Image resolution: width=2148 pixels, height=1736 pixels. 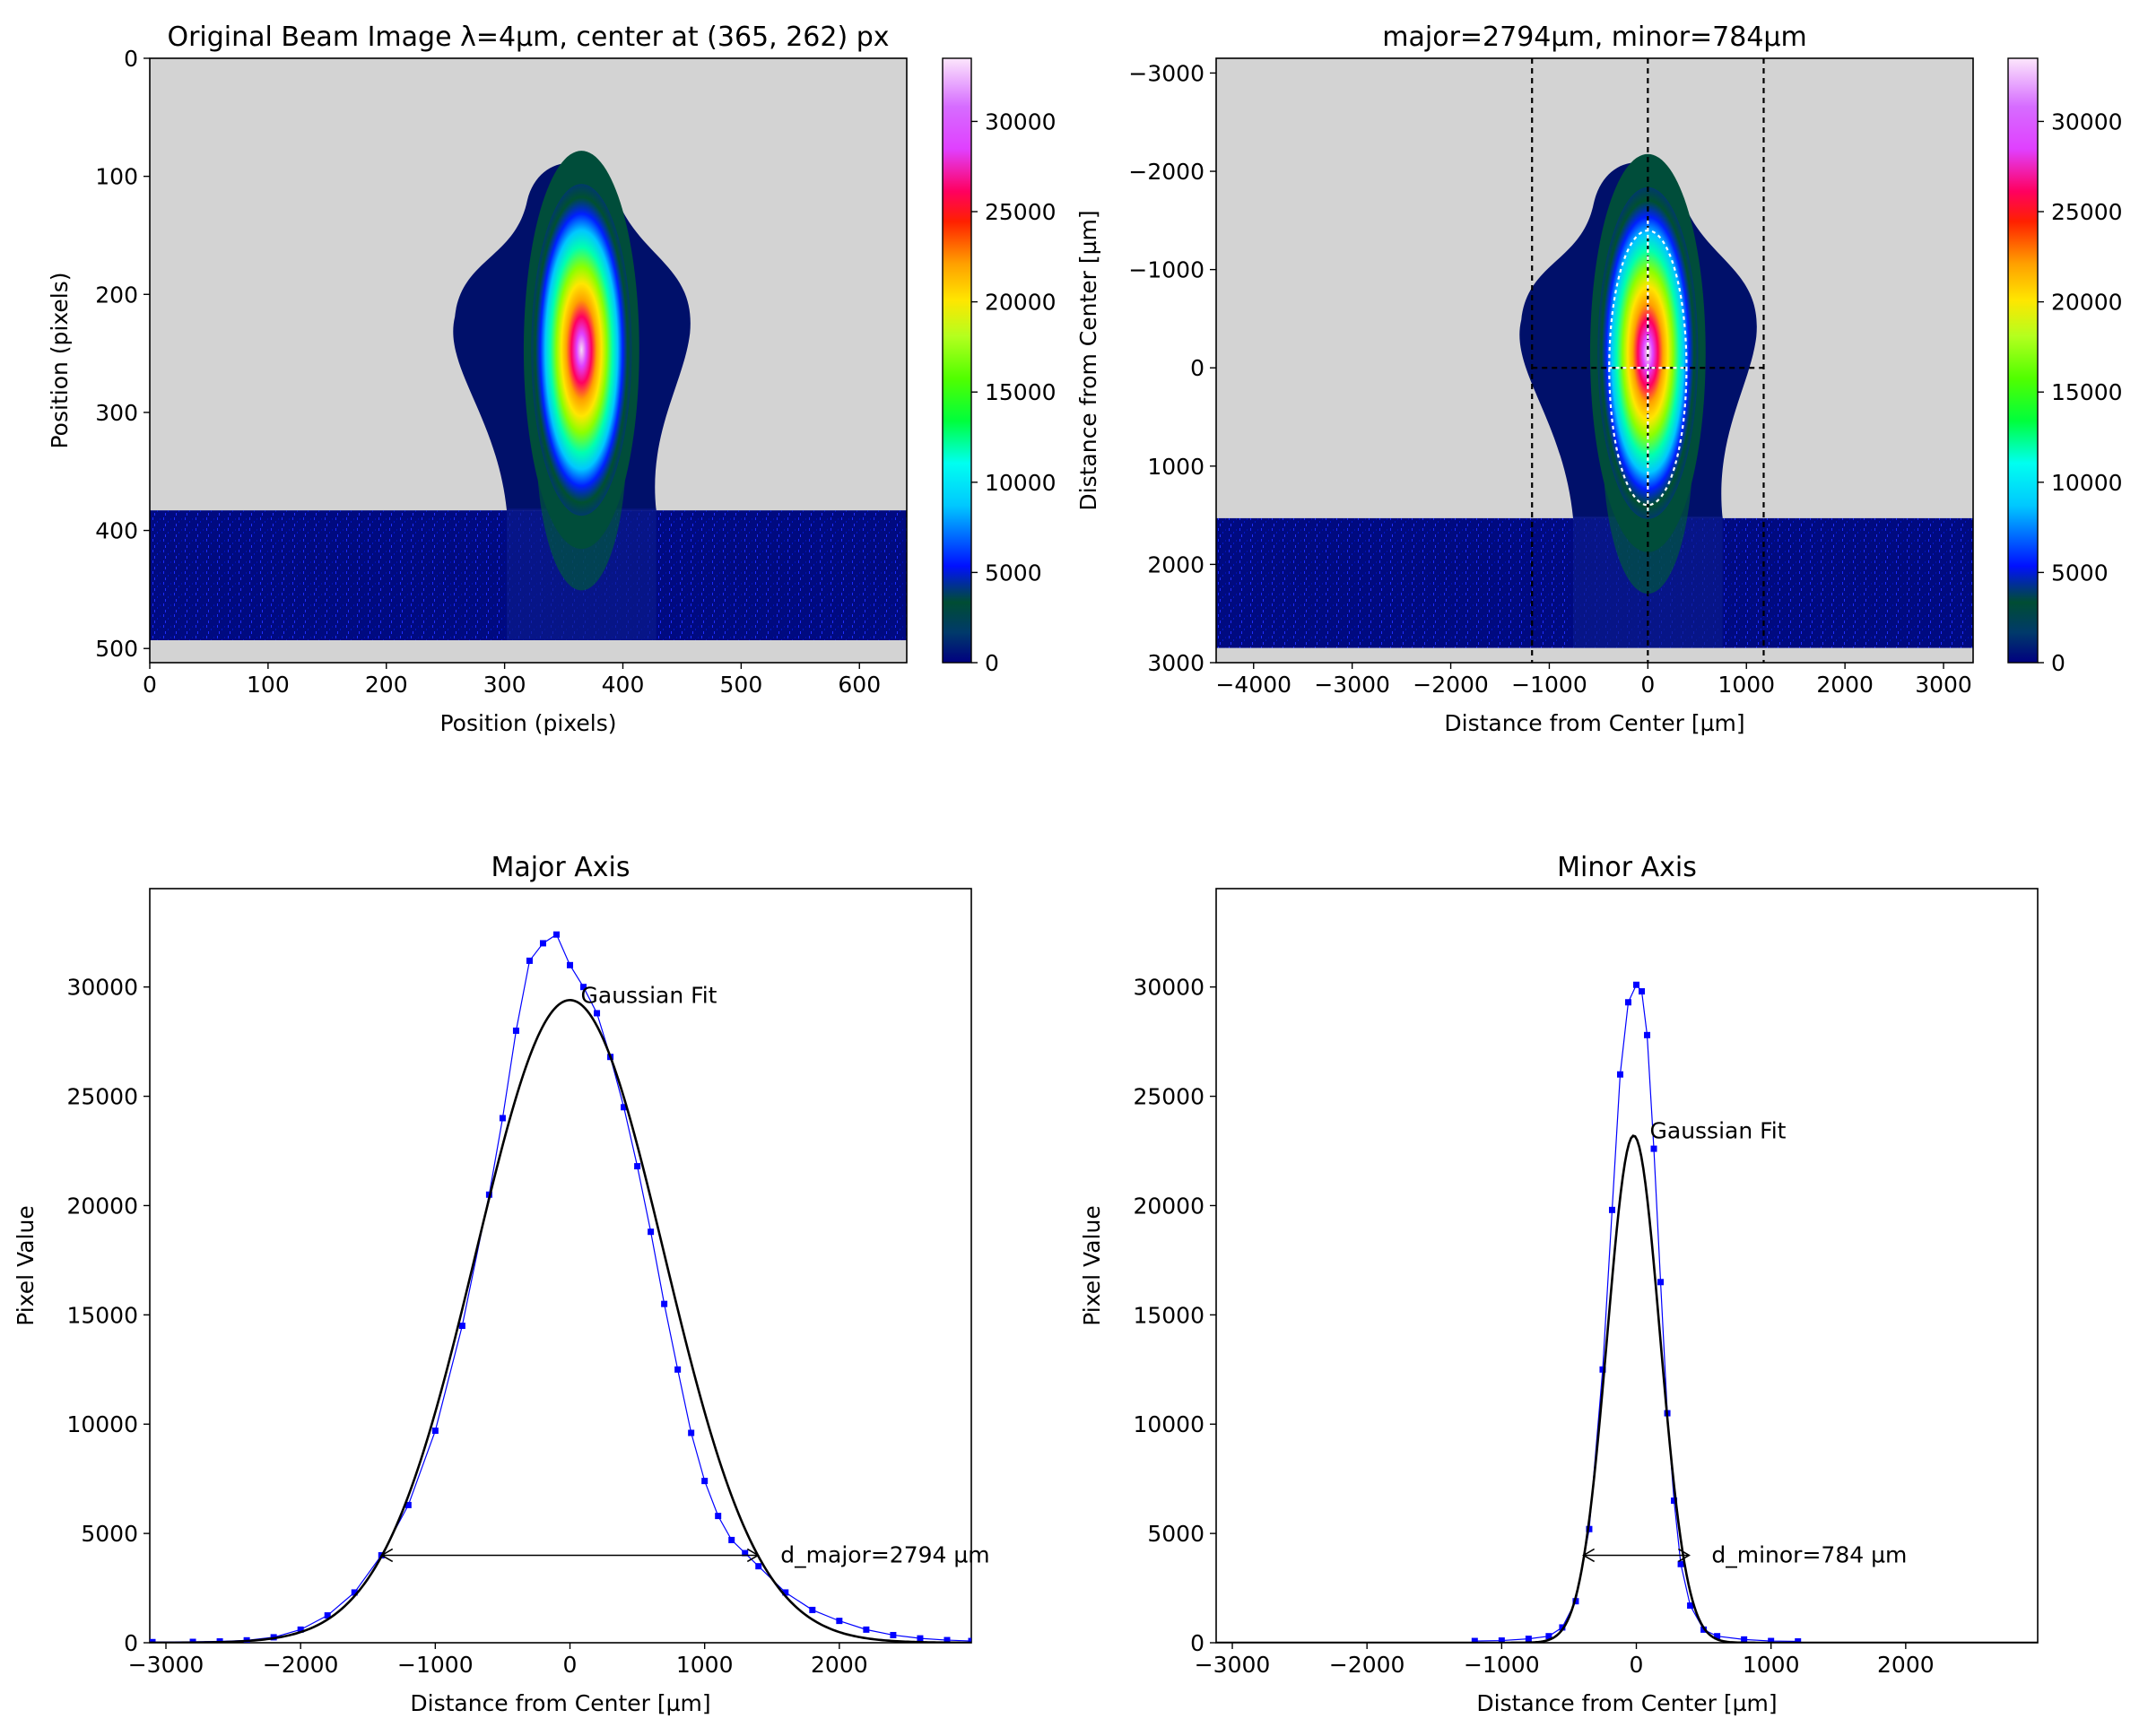 I want to click on major-ytick-label: 25000, so click(x=102, y=1097).